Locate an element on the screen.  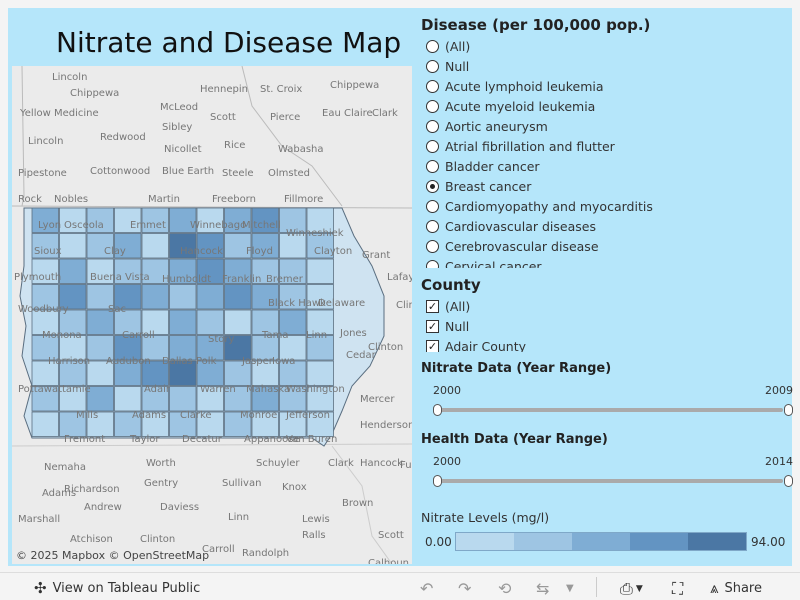
disease-option: Aortic aneurysm is located at coordinates (606, 126).